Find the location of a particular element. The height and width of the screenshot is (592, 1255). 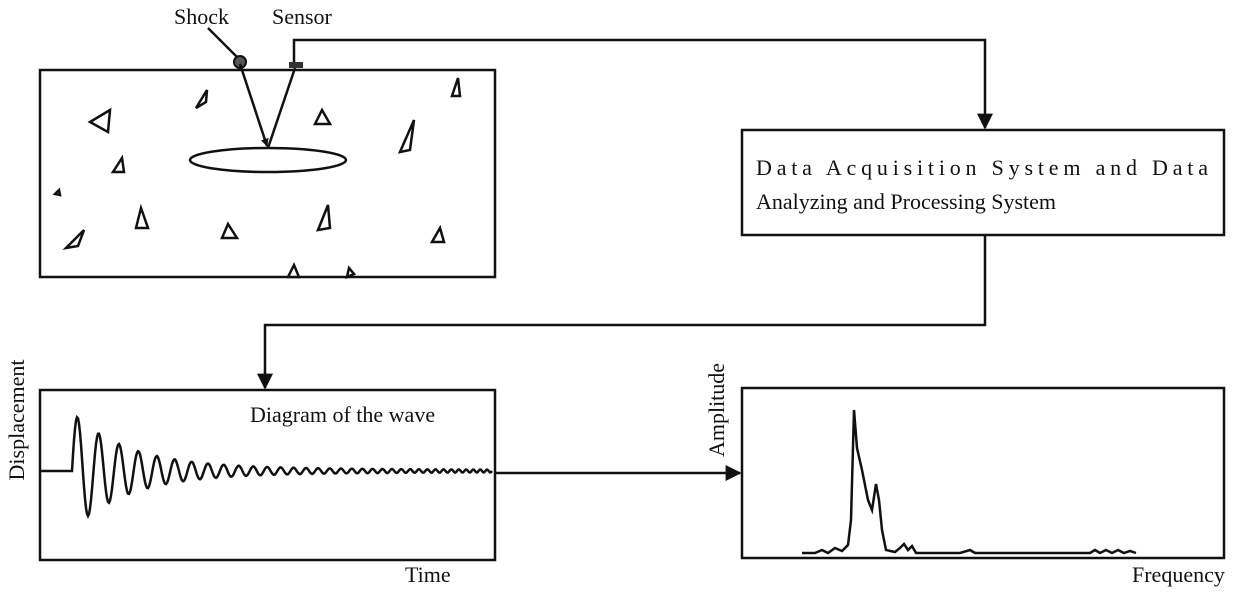

incident-wave is located at coordinates (253, 105).